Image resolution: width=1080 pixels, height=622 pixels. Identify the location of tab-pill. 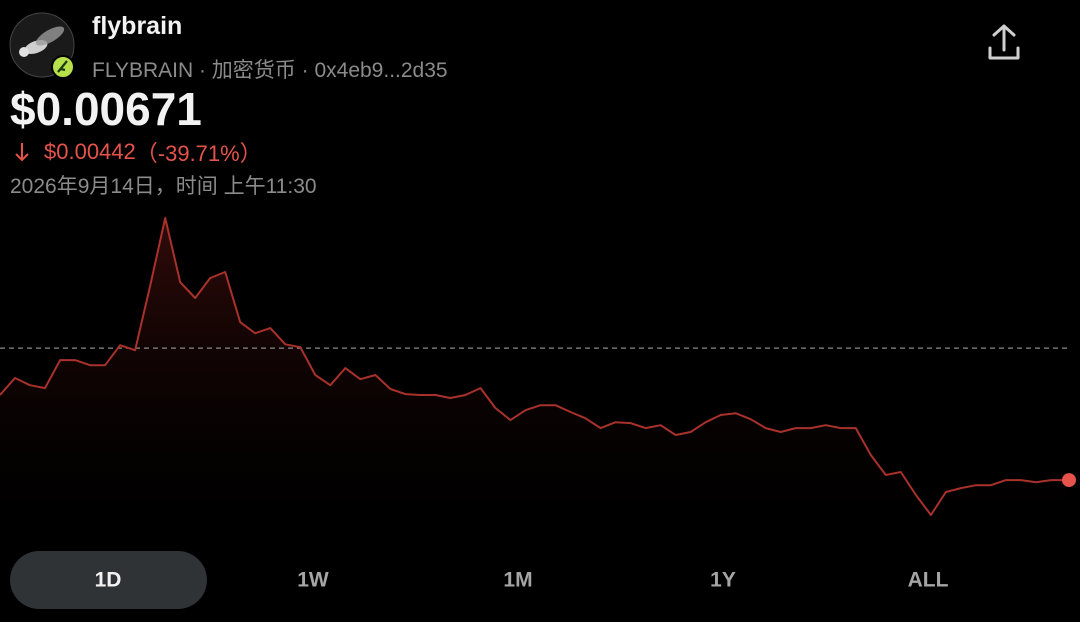
(108, 580).